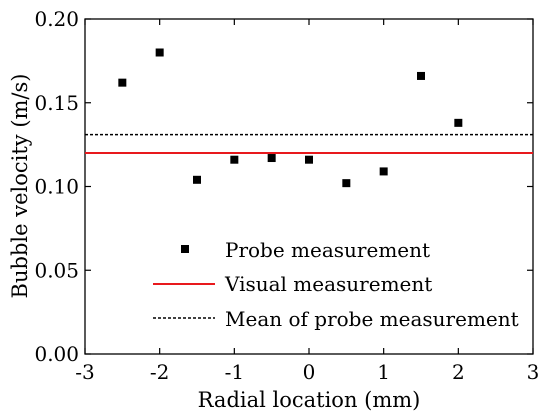 The height and width of the screenshot is (417, 550). What do you see at coordinates (84, 372) in the screenshot?
I see `x-tick-label-0: -3` at bounding box center [84, 372].